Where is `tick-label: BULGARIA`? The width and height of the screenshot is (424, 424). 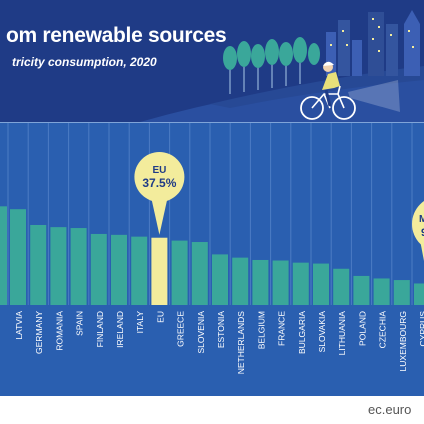 tick-label: BULGARIA is located at coordinates (302, 332).